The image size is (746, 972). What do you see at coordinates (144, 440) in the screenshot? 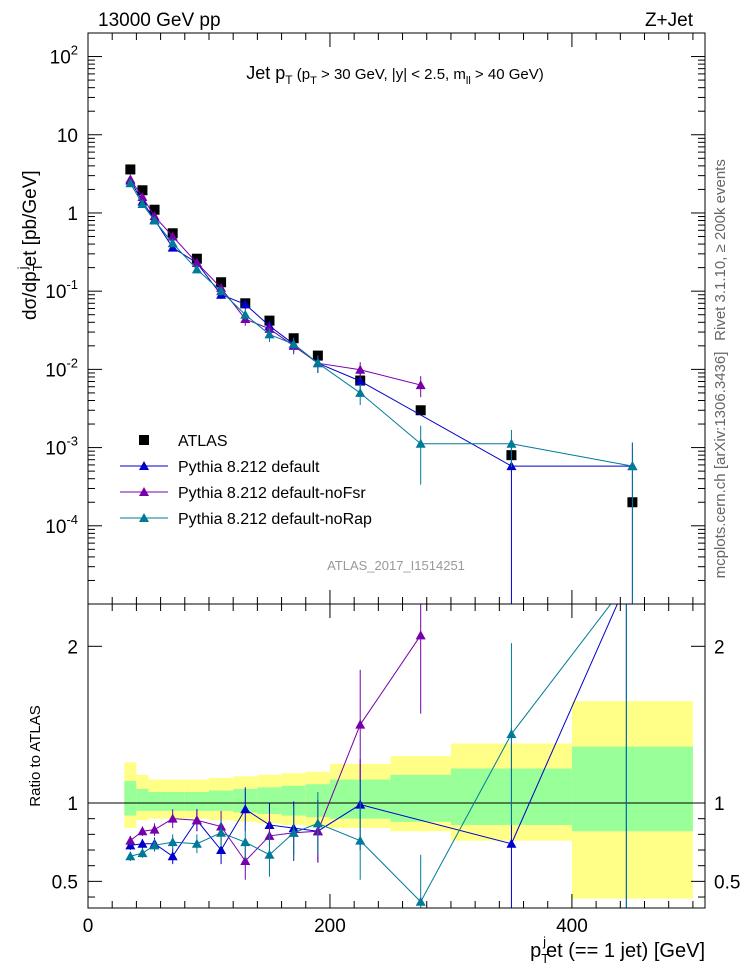
I see `legend-marker-atlas` at bounding box center [144, 440].